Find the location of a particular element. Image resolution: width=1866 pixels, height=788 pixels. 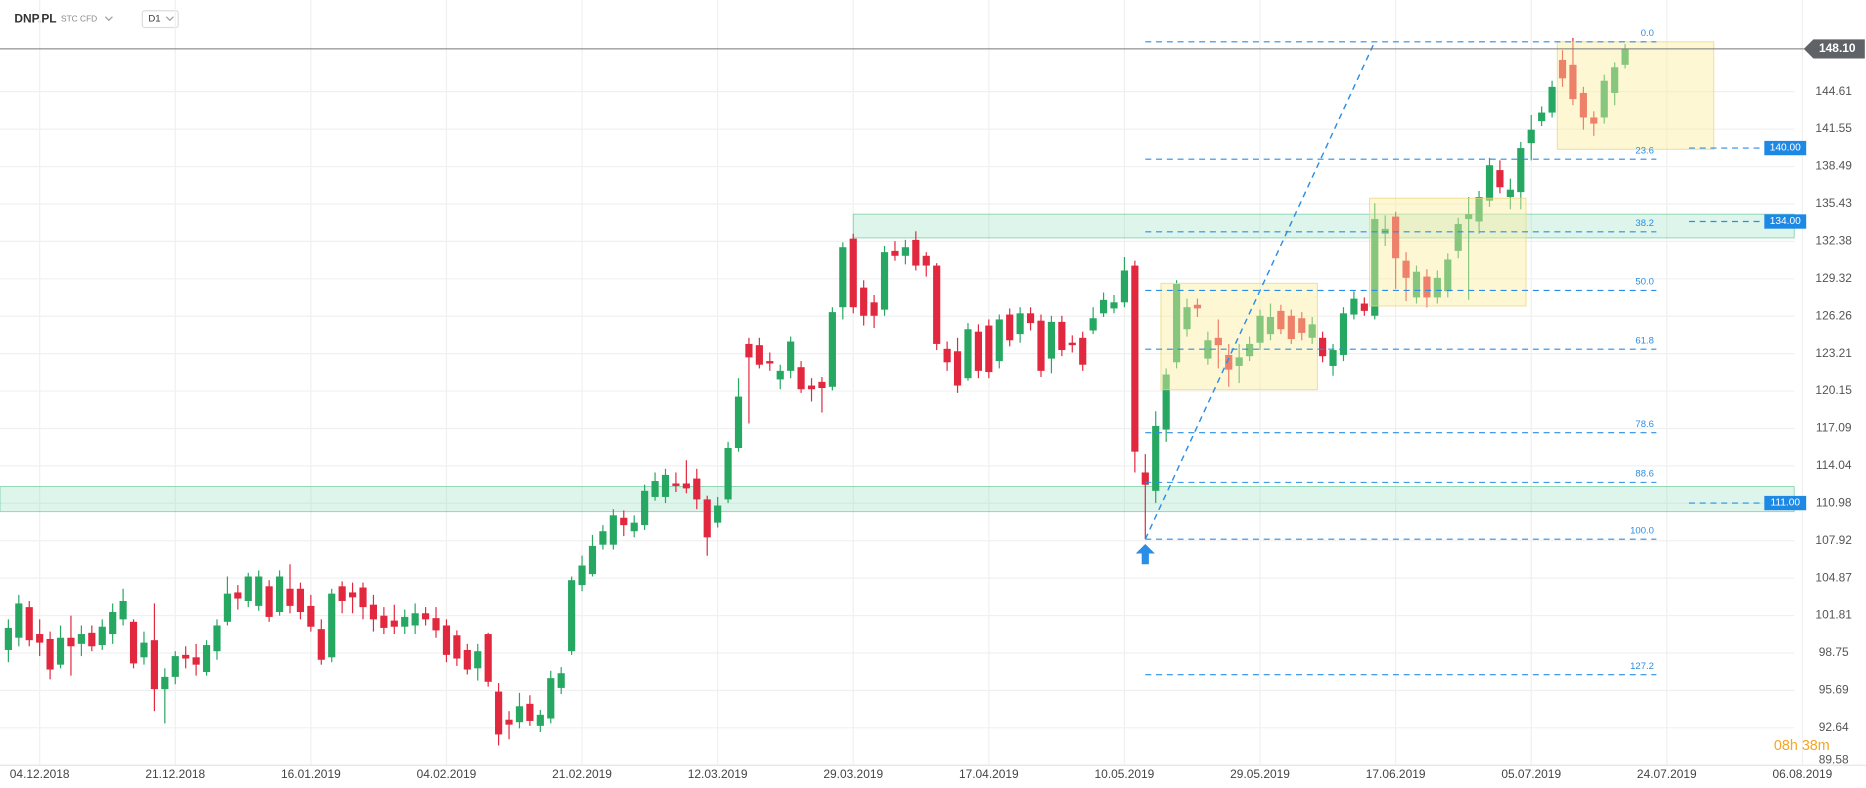

fib-label: 0.0 is located at coordinates (1647, 33).